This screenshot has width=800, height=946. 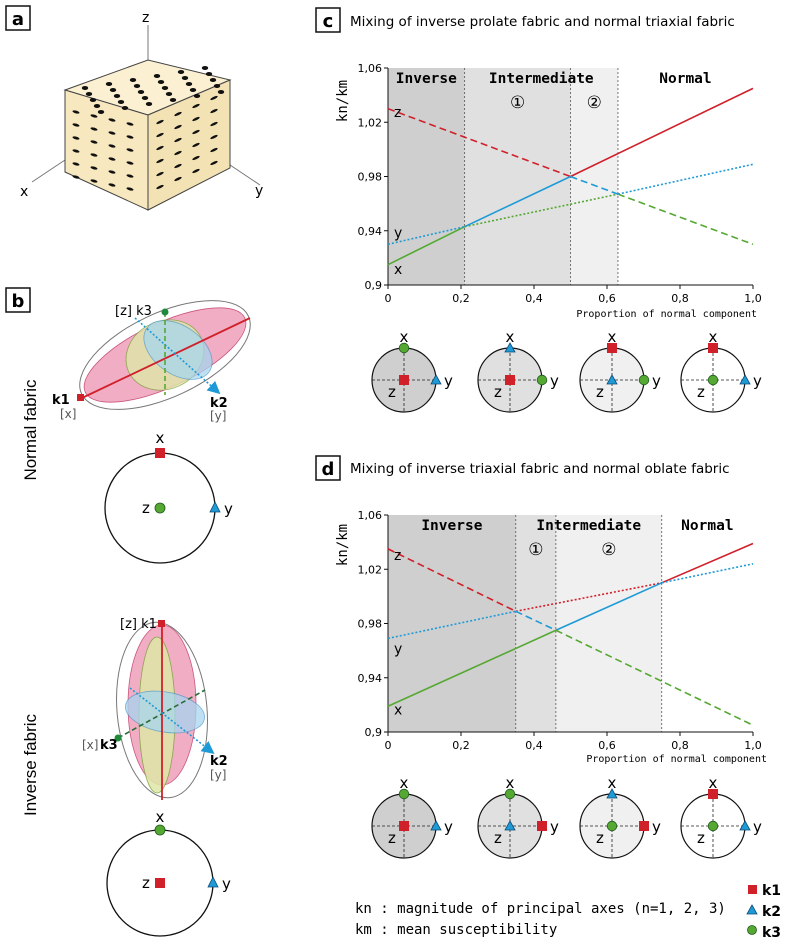 What do you see at coordinates (685, 79) in the screenshot?
I see `zone-normal-title: Normal` at bounding box center [685, 79].